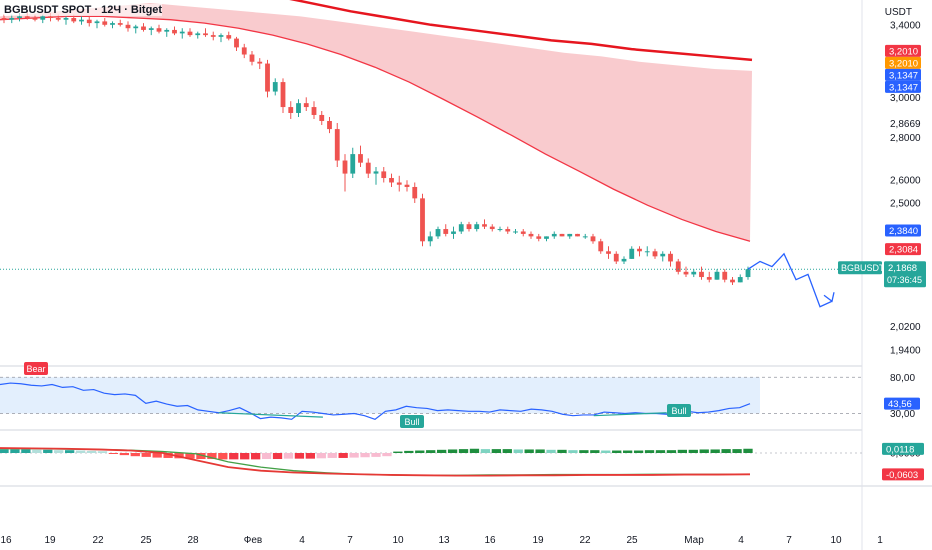 The image size is (932, 550). I want to click on price-tag: 2,3840, so click(903, 230).